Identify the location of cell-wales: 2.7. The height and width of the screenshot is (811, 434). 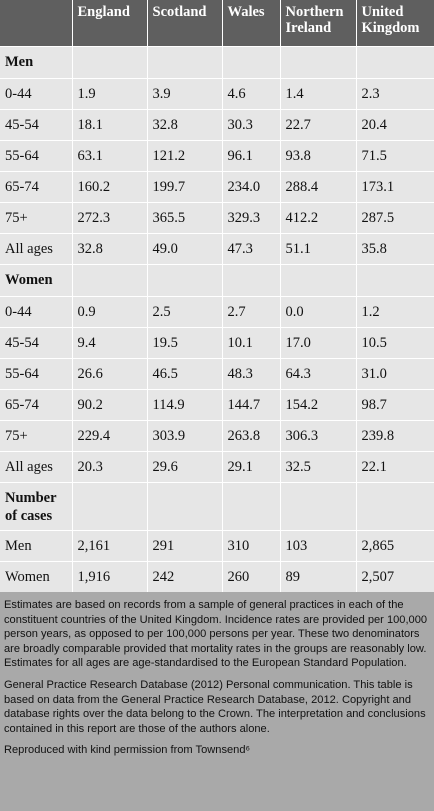
(251, 312).